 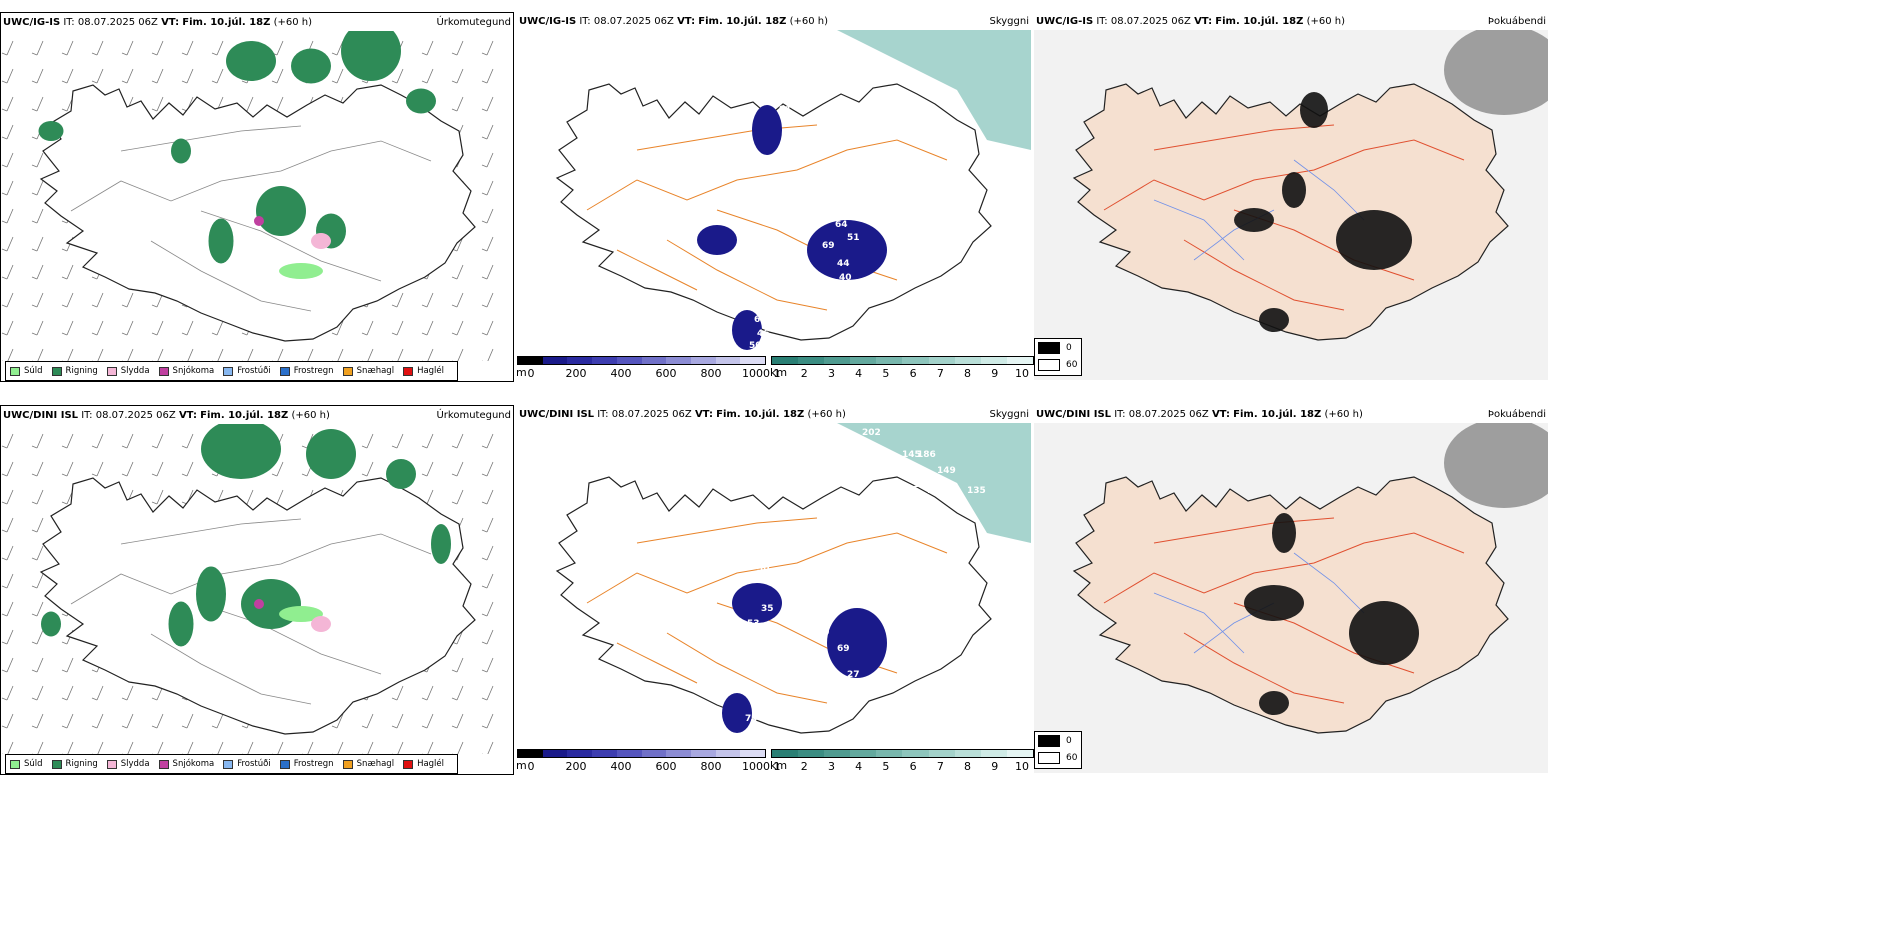 What do you see at coordinates (313, 371) in the screenshot?
I see `legend-label: Frostregn` at bounding box center [313, 371].